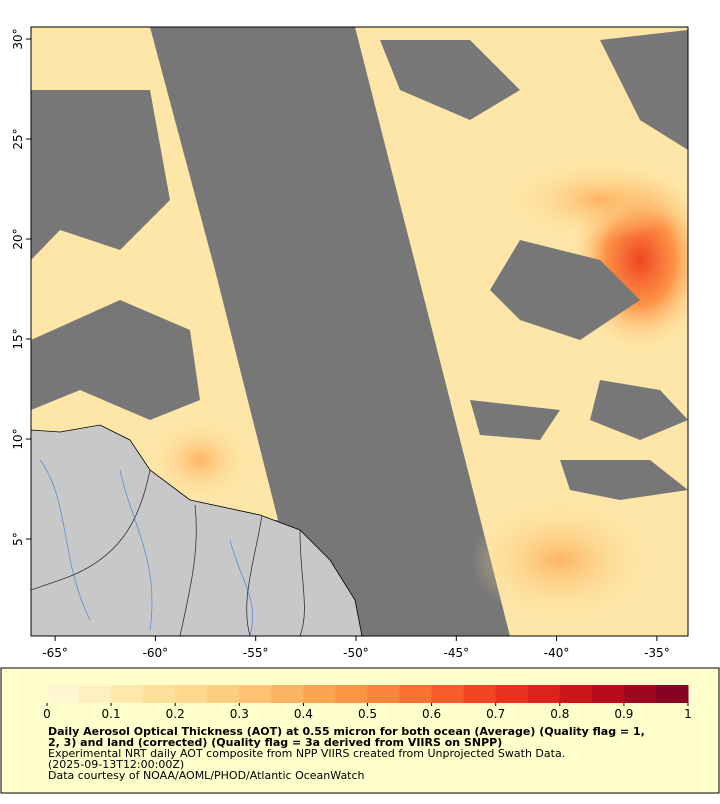 The height and width of the screenshot is (804, 720). I want to click on y-tick-label: 10°, so click(18, 438).